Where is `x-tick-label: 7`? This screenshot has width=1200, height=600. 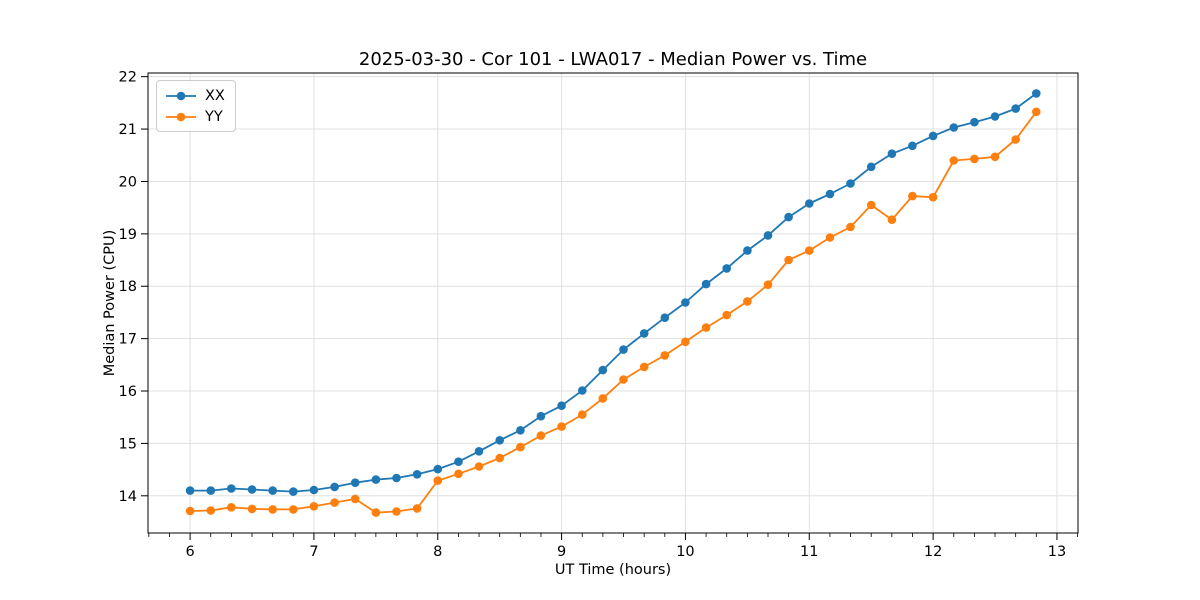
x-tick-label: 7 is located at coordinates (313, 552).